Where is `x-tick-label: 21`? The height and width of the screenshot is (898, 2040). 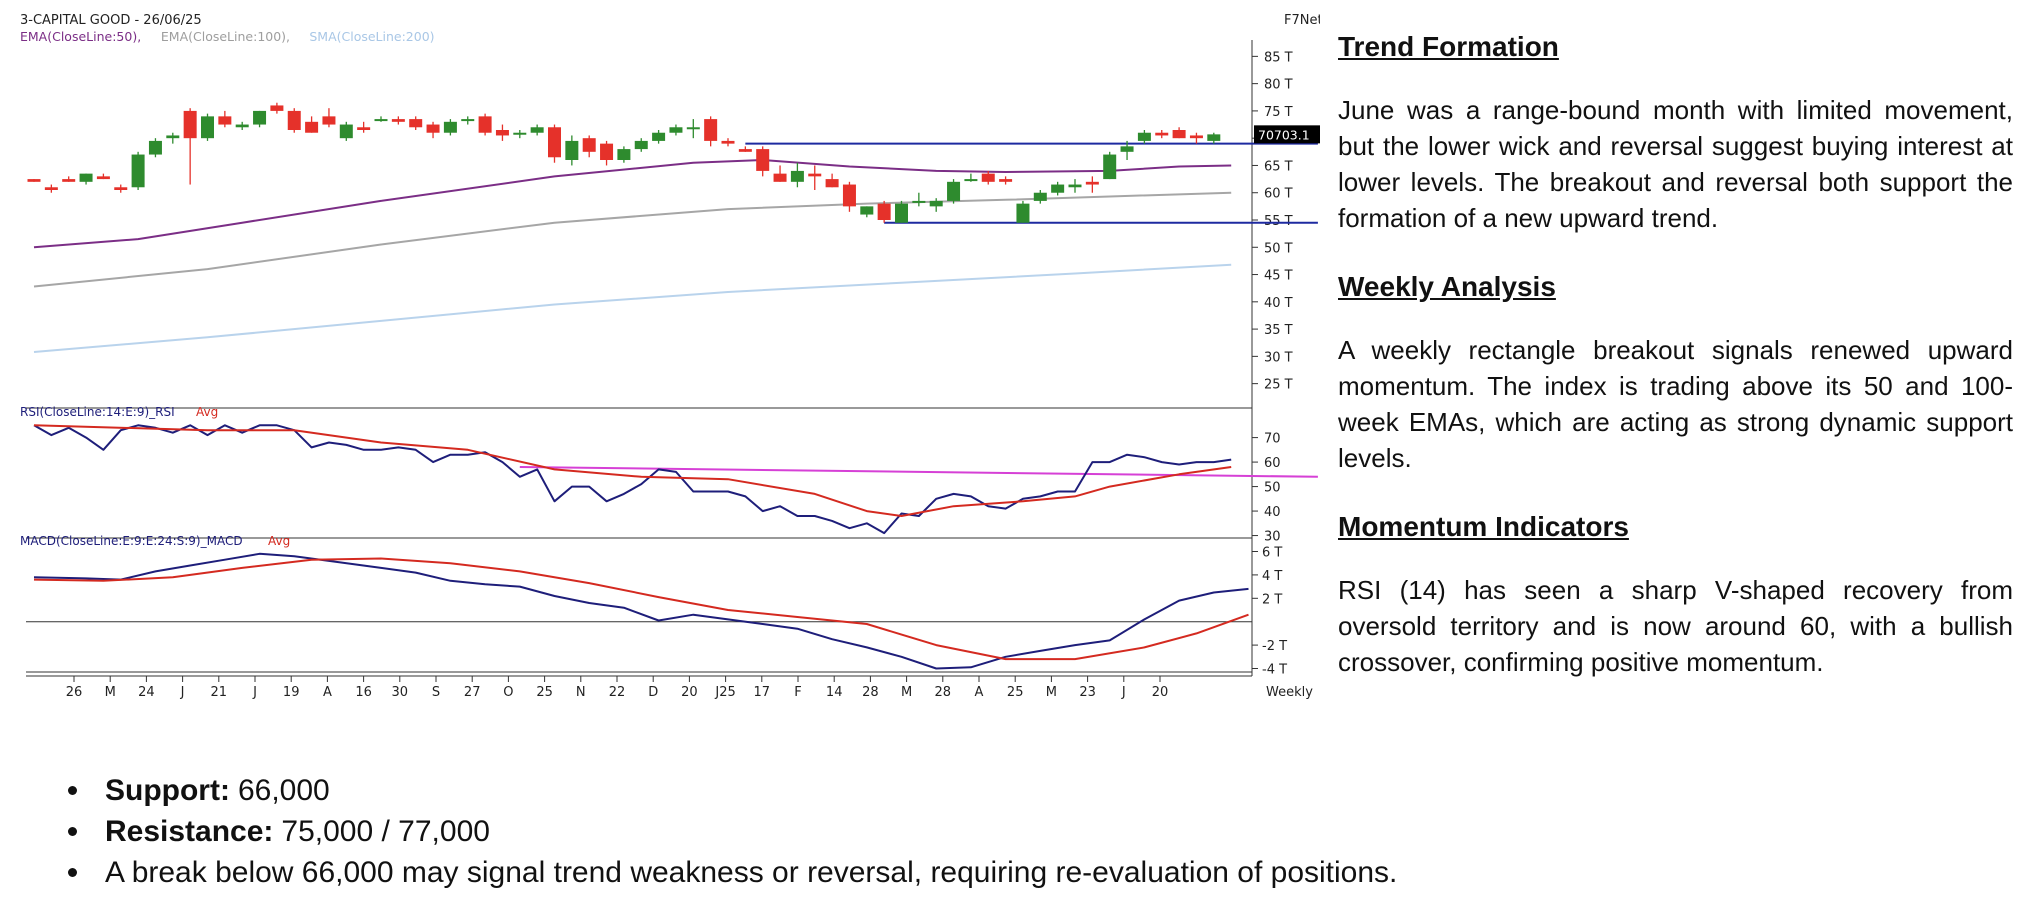
x-tick-label: 21 is located at coordinates (219, 692).